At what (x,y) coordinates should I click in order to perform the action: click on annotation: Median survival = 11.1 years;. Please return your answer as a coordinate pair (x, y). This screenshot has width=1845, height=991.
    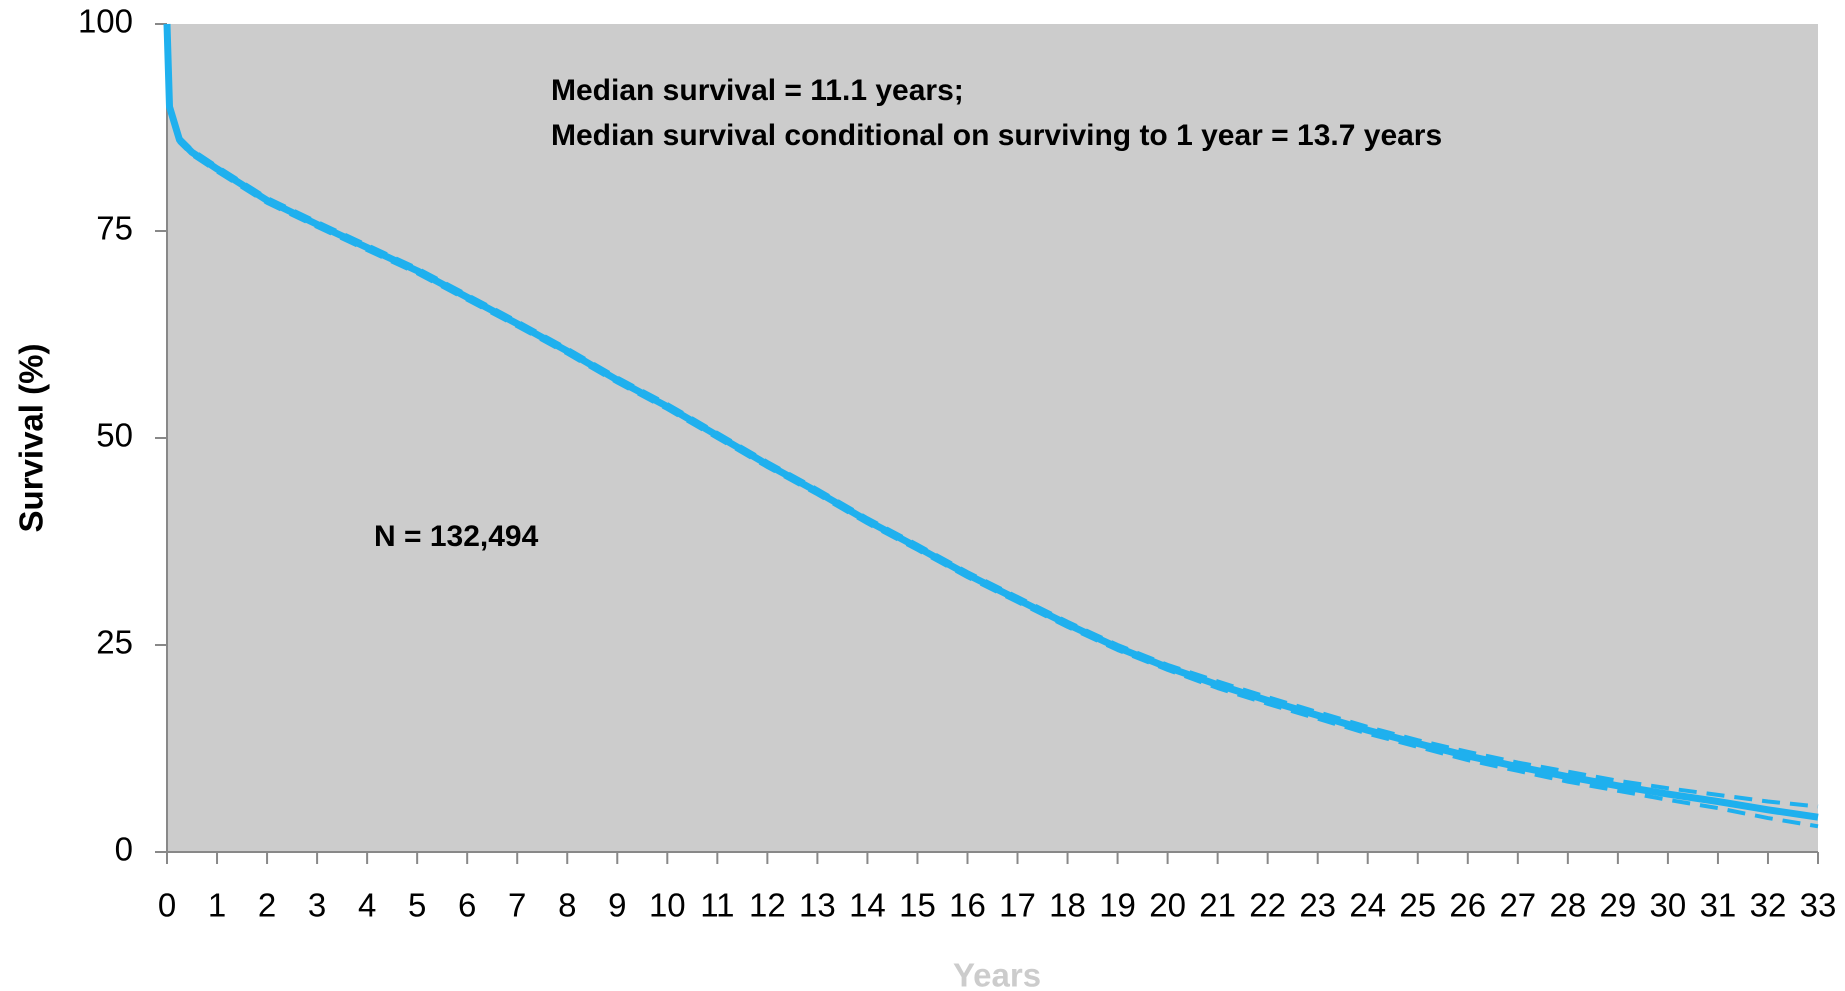
    Looking at the image, I should click on (757, 90).